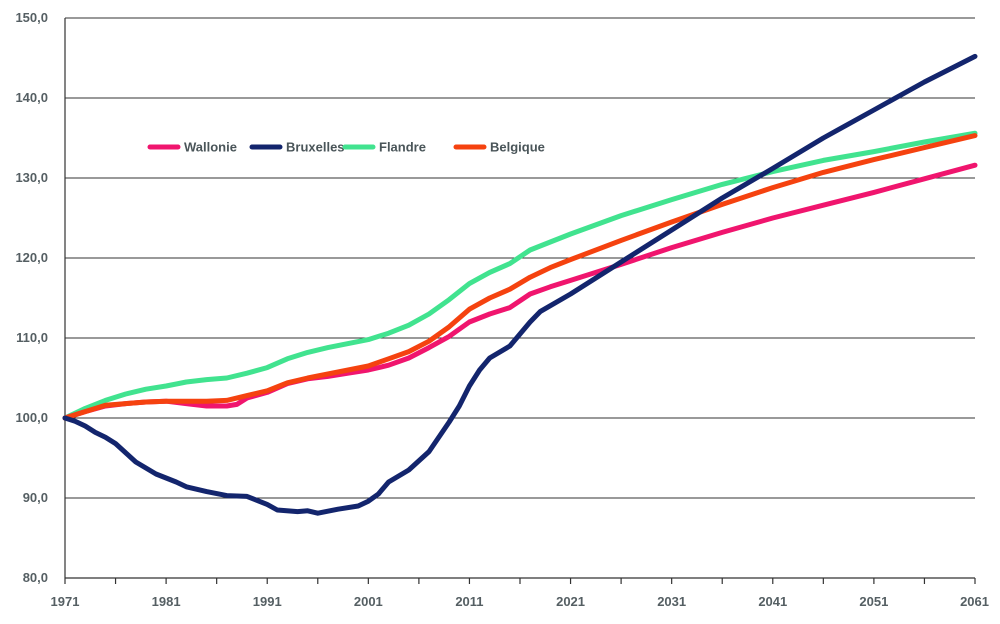 This screenshot has width=1000, height=624. Describe the element at coordinates (974, 601) in the screenshot. I see `x-tick-label: 2061` at that location.